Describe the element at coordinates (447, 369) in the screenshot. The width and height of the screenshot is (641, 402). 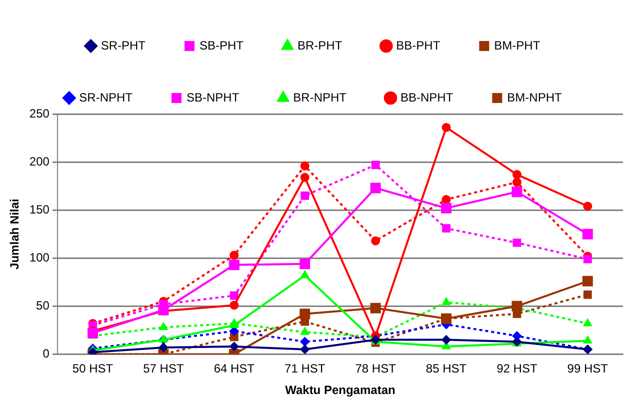
I see `x-tick-label: 85 HST` at that location.